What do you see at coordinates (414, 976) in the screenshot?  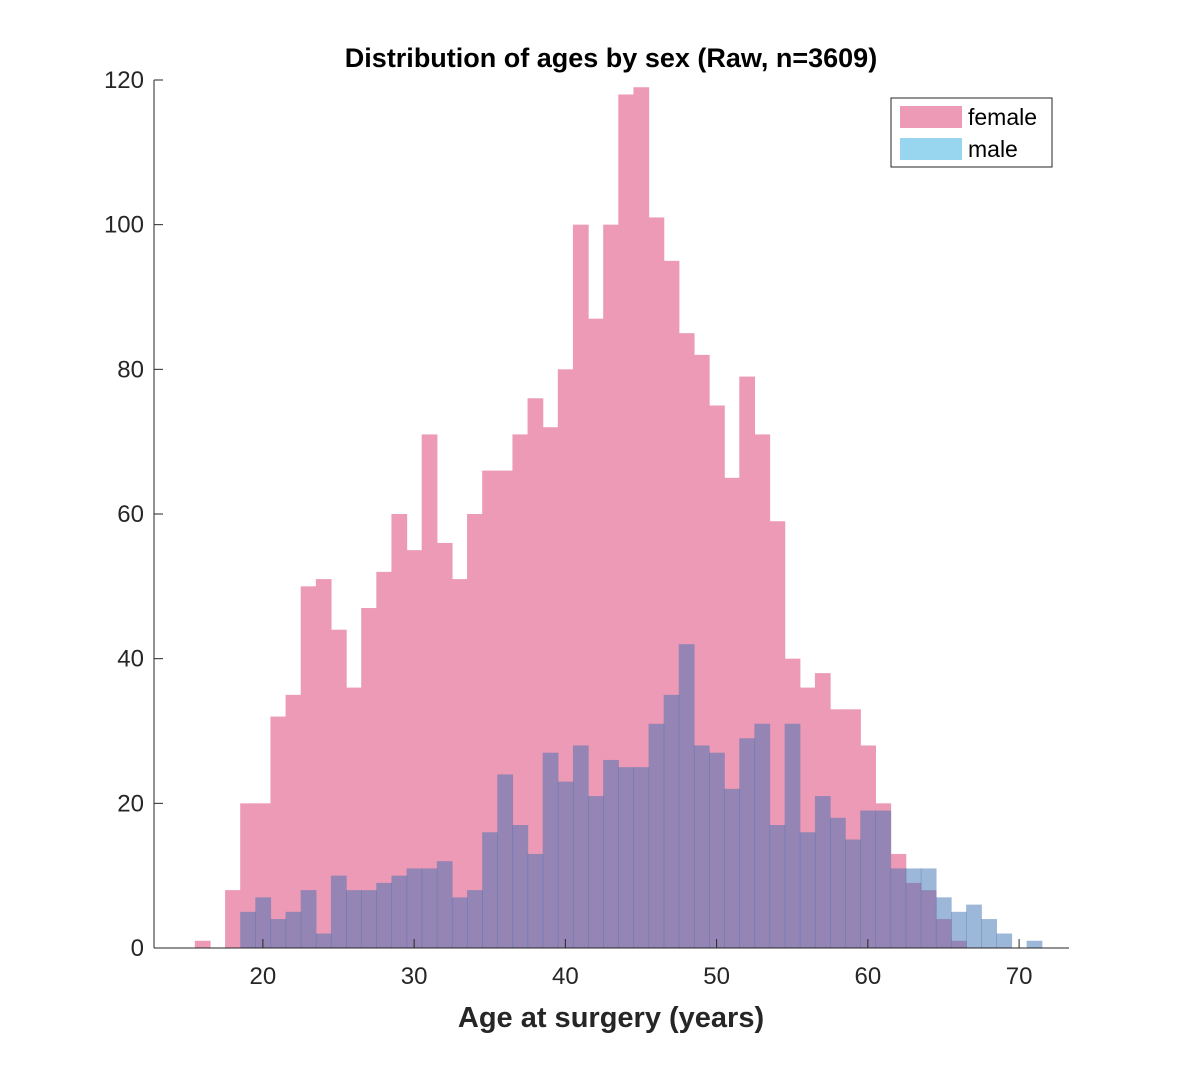 I see `x-tick-label: 30` at bounding box center [414, 976].